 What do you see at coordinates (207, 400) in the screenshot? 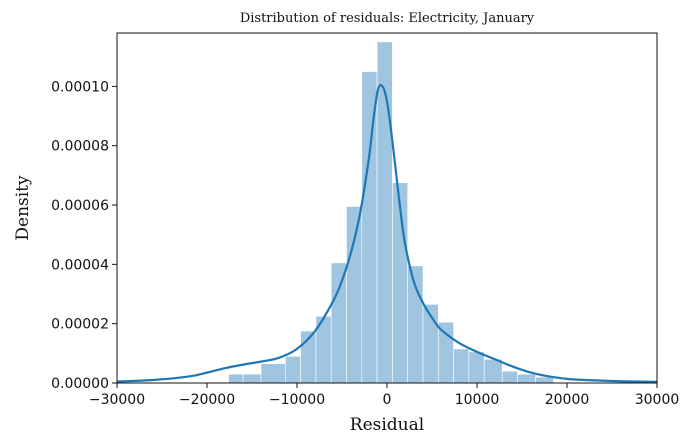
I see `x-tick-label: −20000` at bounding box center [207, 400].